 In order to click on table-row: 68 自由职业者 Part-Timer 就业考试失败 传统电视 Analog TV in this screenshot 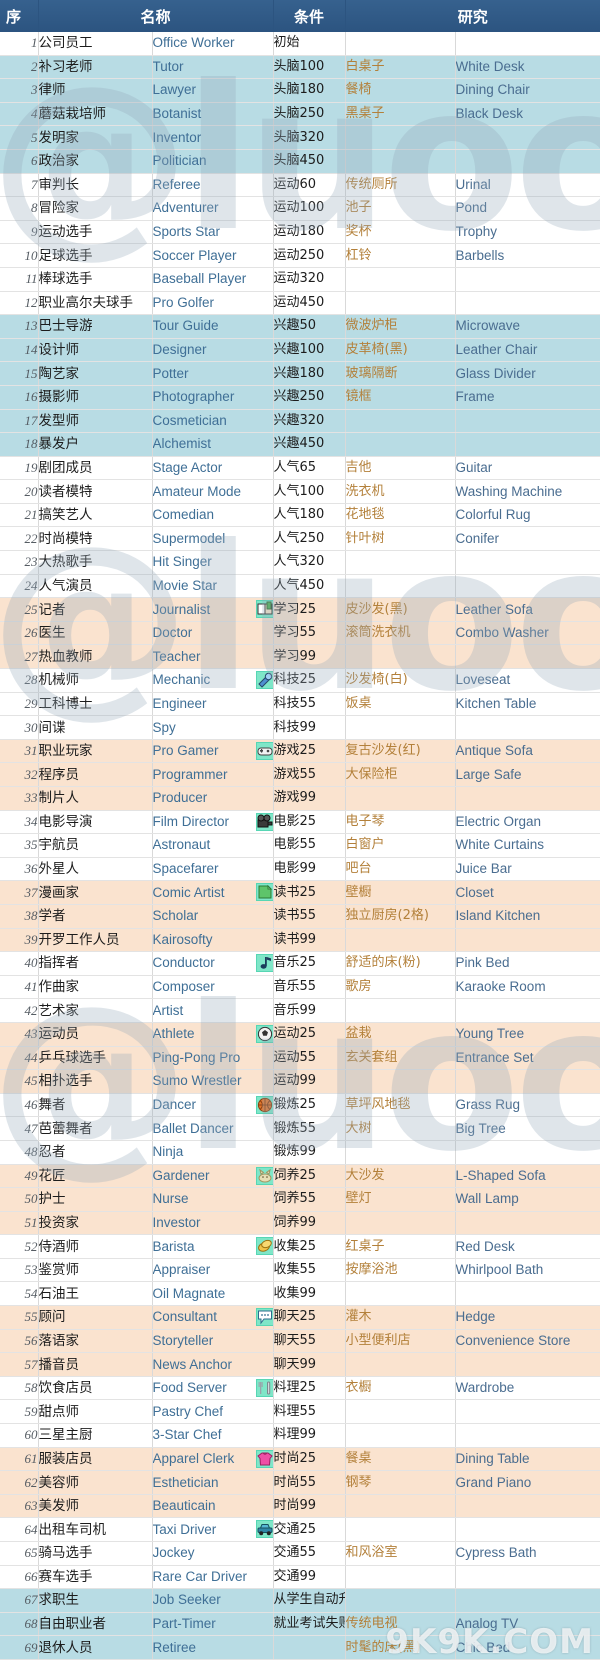, I will do `click(300, 1624)`.